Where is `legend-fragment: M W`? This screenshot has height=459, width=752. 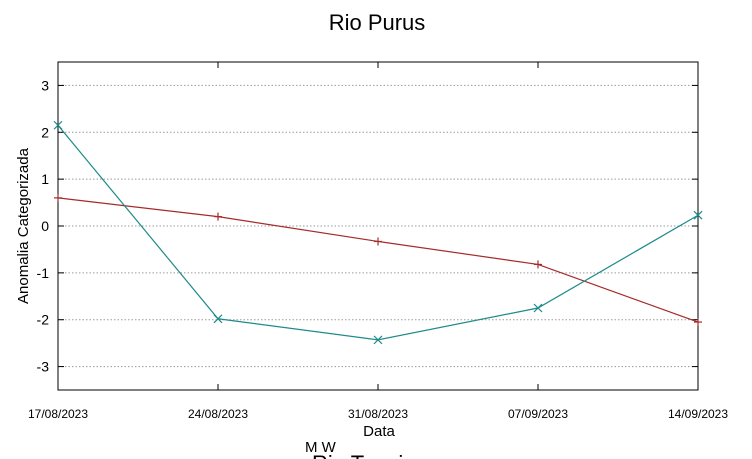
legend-fragment: M W is located at coordinates (321, 447).